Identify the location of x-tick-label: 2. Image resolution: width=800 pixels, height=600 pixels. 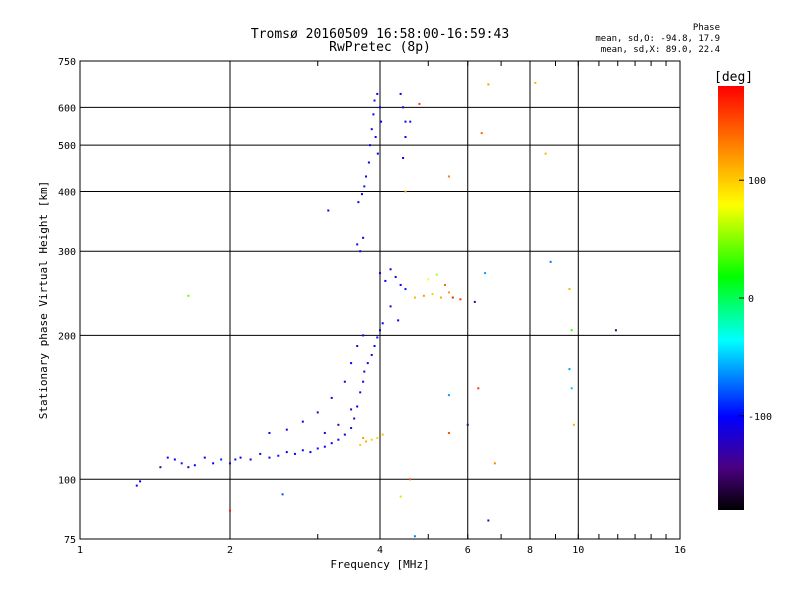
(230, 550).